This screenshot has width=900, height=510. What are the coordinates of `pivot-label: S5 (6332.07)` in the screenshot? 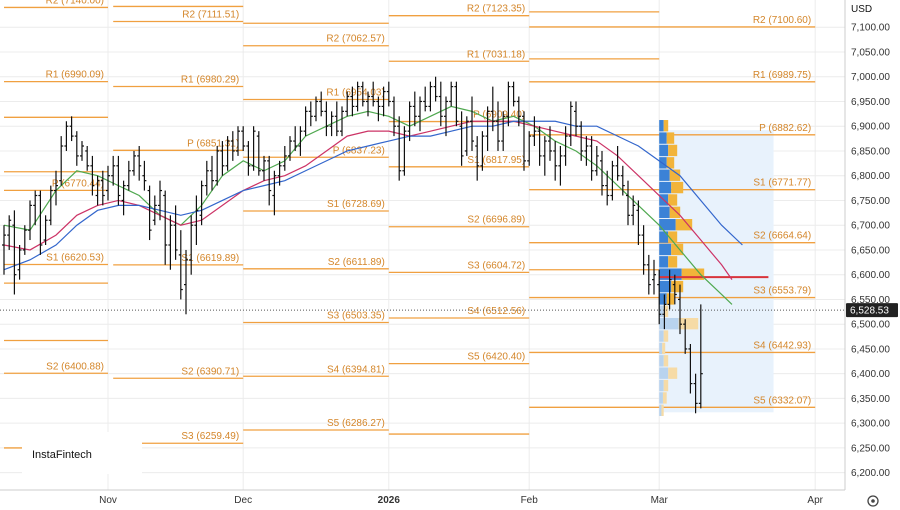 It's located at (782, 400).